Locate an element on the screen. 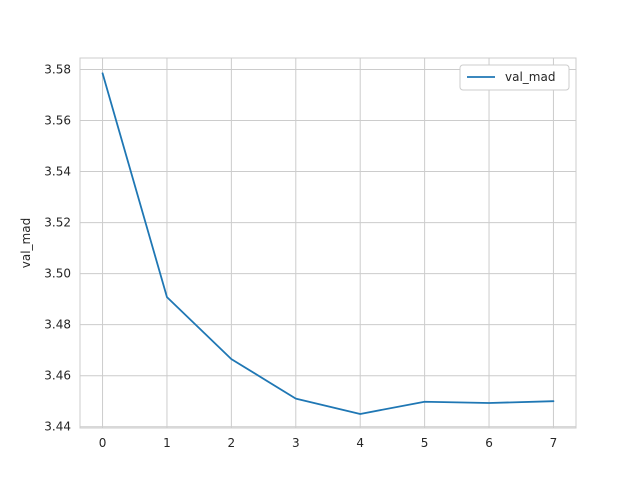 The width and height of the screenshot is (640, 480). y-tick-label: 3.48 is located at coordinates (57, 325).